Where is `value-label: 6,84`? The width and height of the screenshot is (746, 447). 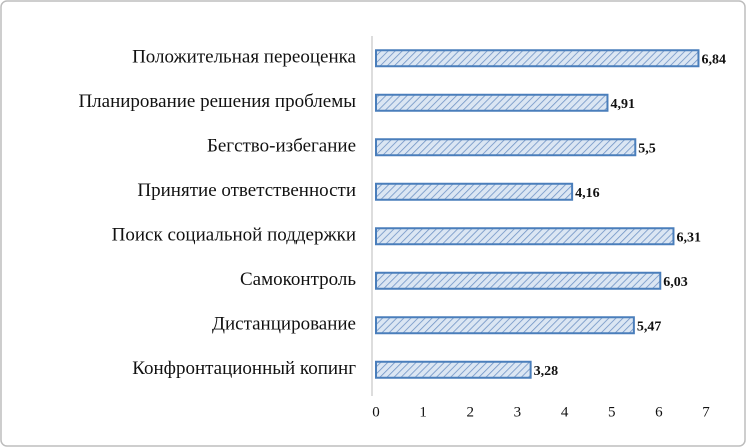 value-label: 6,84 is located at coordinates (713, 59).